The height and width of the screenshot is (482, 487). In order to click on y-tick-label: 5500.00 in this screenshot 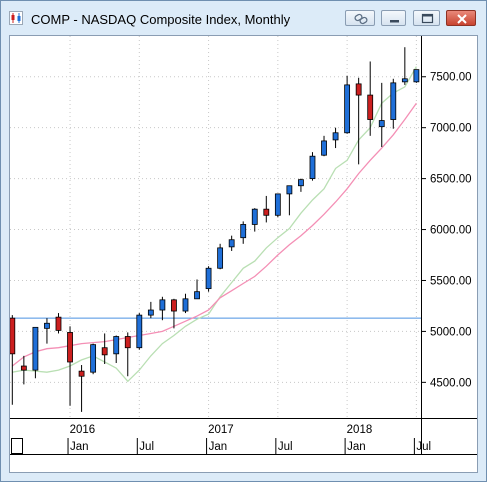, I will do `click(451, 281)`.